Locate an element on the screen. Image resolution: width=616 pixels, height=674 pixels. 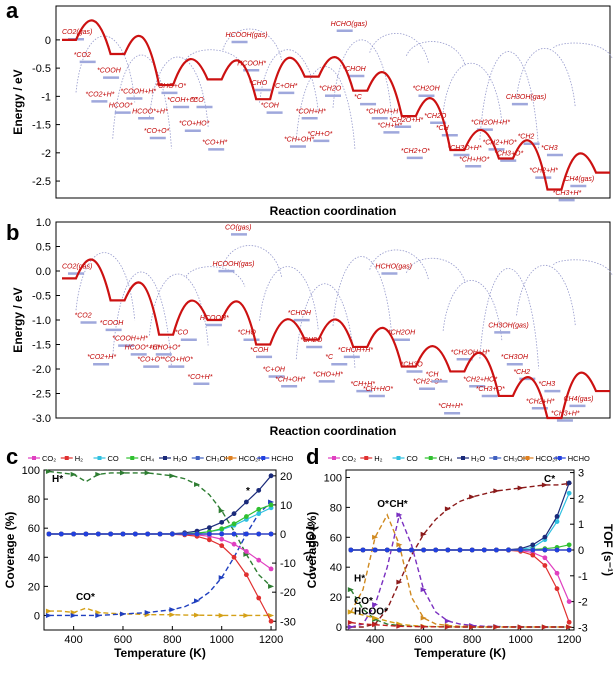
y-tick-label: -1 is located at coordinates (46, 97).